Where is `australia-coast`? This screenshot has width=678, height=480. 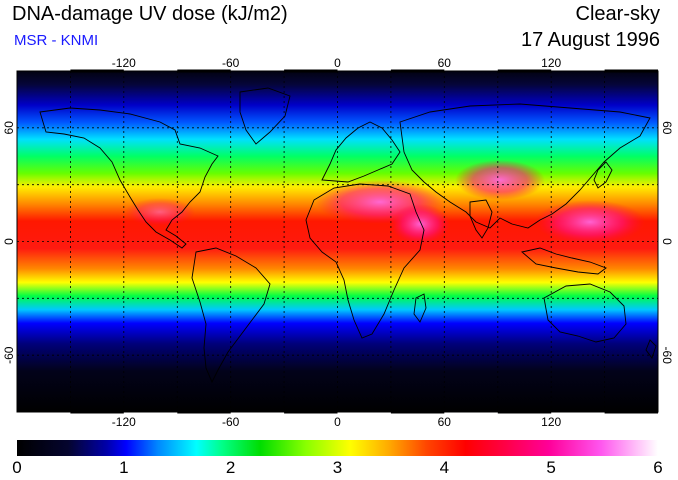 australia-coast is located at coordinates (585, 313).